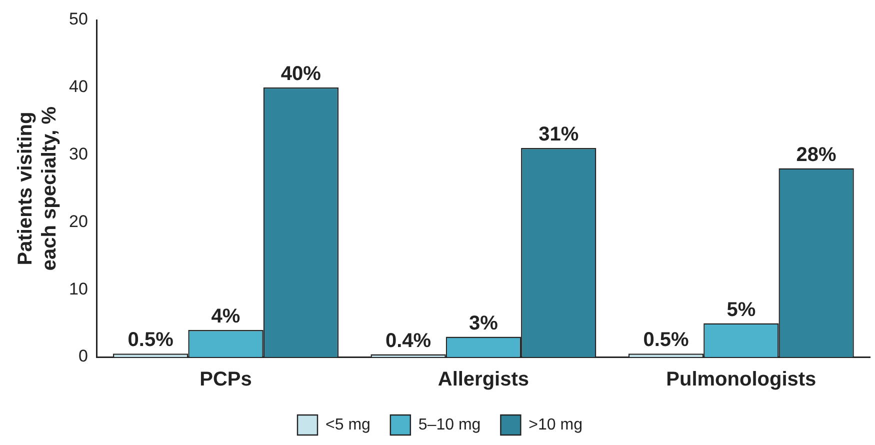 The height and width of the screenshot is (445, 875). What do you see at coordinates (78, 154) in the screenshot?
I see `y-tick-label: 30` at bounding box center [78, 154].